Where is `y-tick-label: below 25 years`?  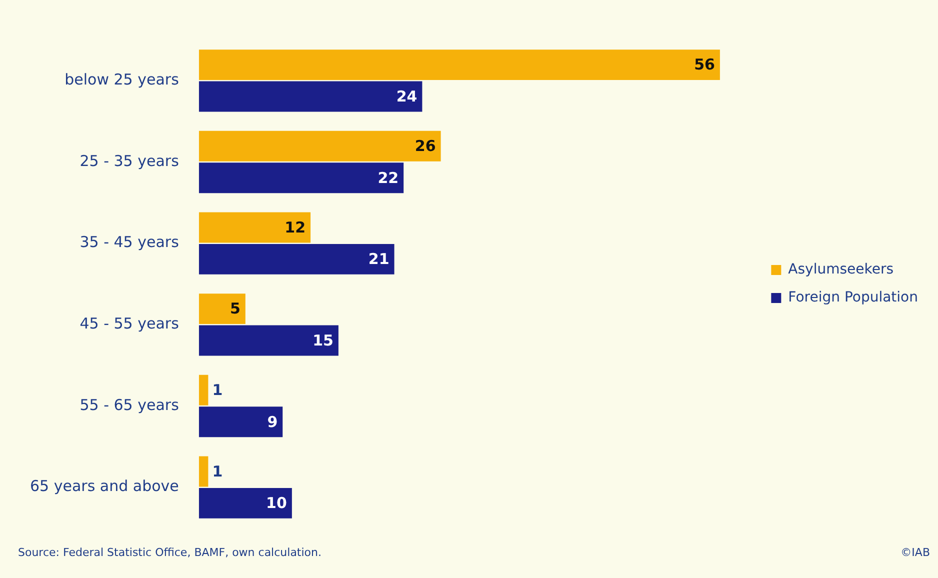 y-tick-label: below 25 years is located at coordinates (122, 79).